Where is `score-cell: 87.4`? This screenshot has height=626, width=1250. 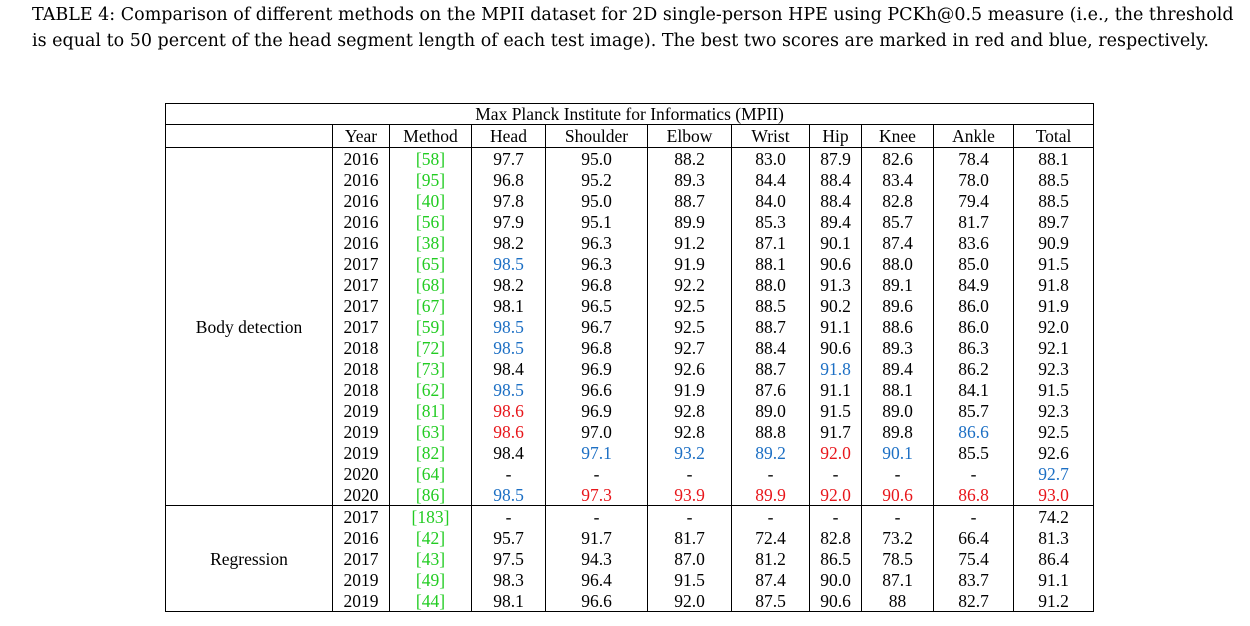 score-cell: 87.4 is located at coordinates (770, 579).